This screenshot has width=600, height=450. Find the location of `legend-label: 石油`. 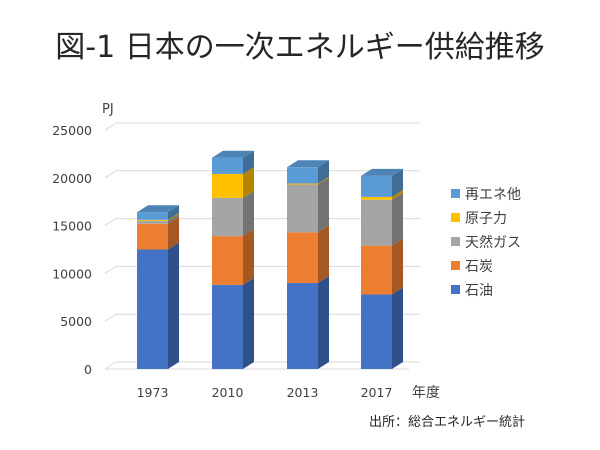

legend-label: 石油 is located at coordinates (479, 291).